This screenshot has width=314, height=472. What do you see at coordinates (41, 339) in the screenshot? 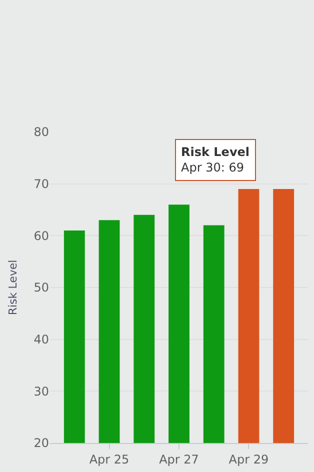
I see `y-tick-label: 40` at bounding box center [41, 339].